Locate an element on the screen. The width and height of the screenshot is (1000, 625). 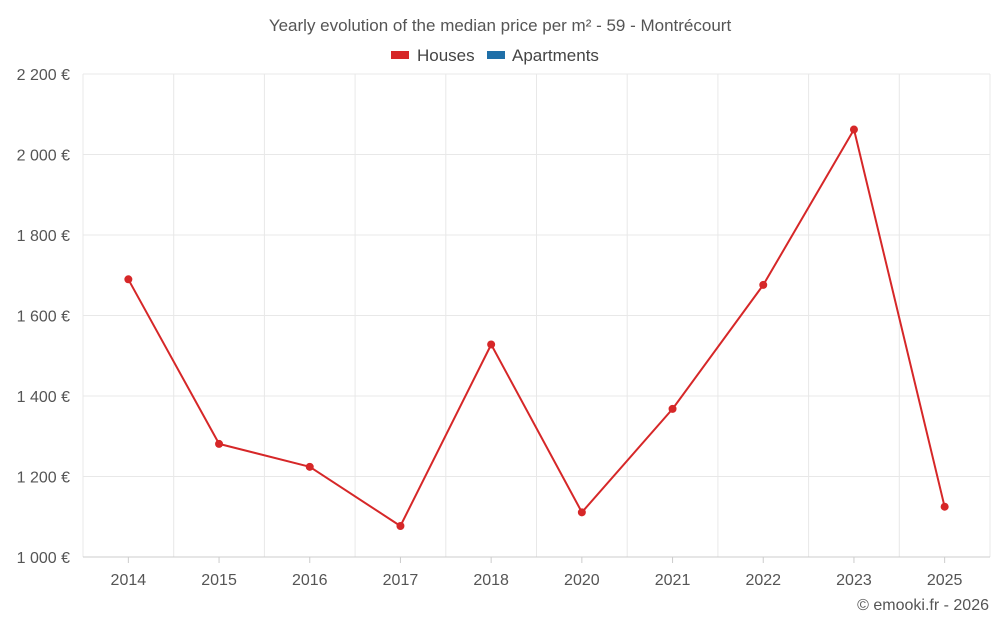
x-tick-label: 2021 is located at coordinates (673, 580).